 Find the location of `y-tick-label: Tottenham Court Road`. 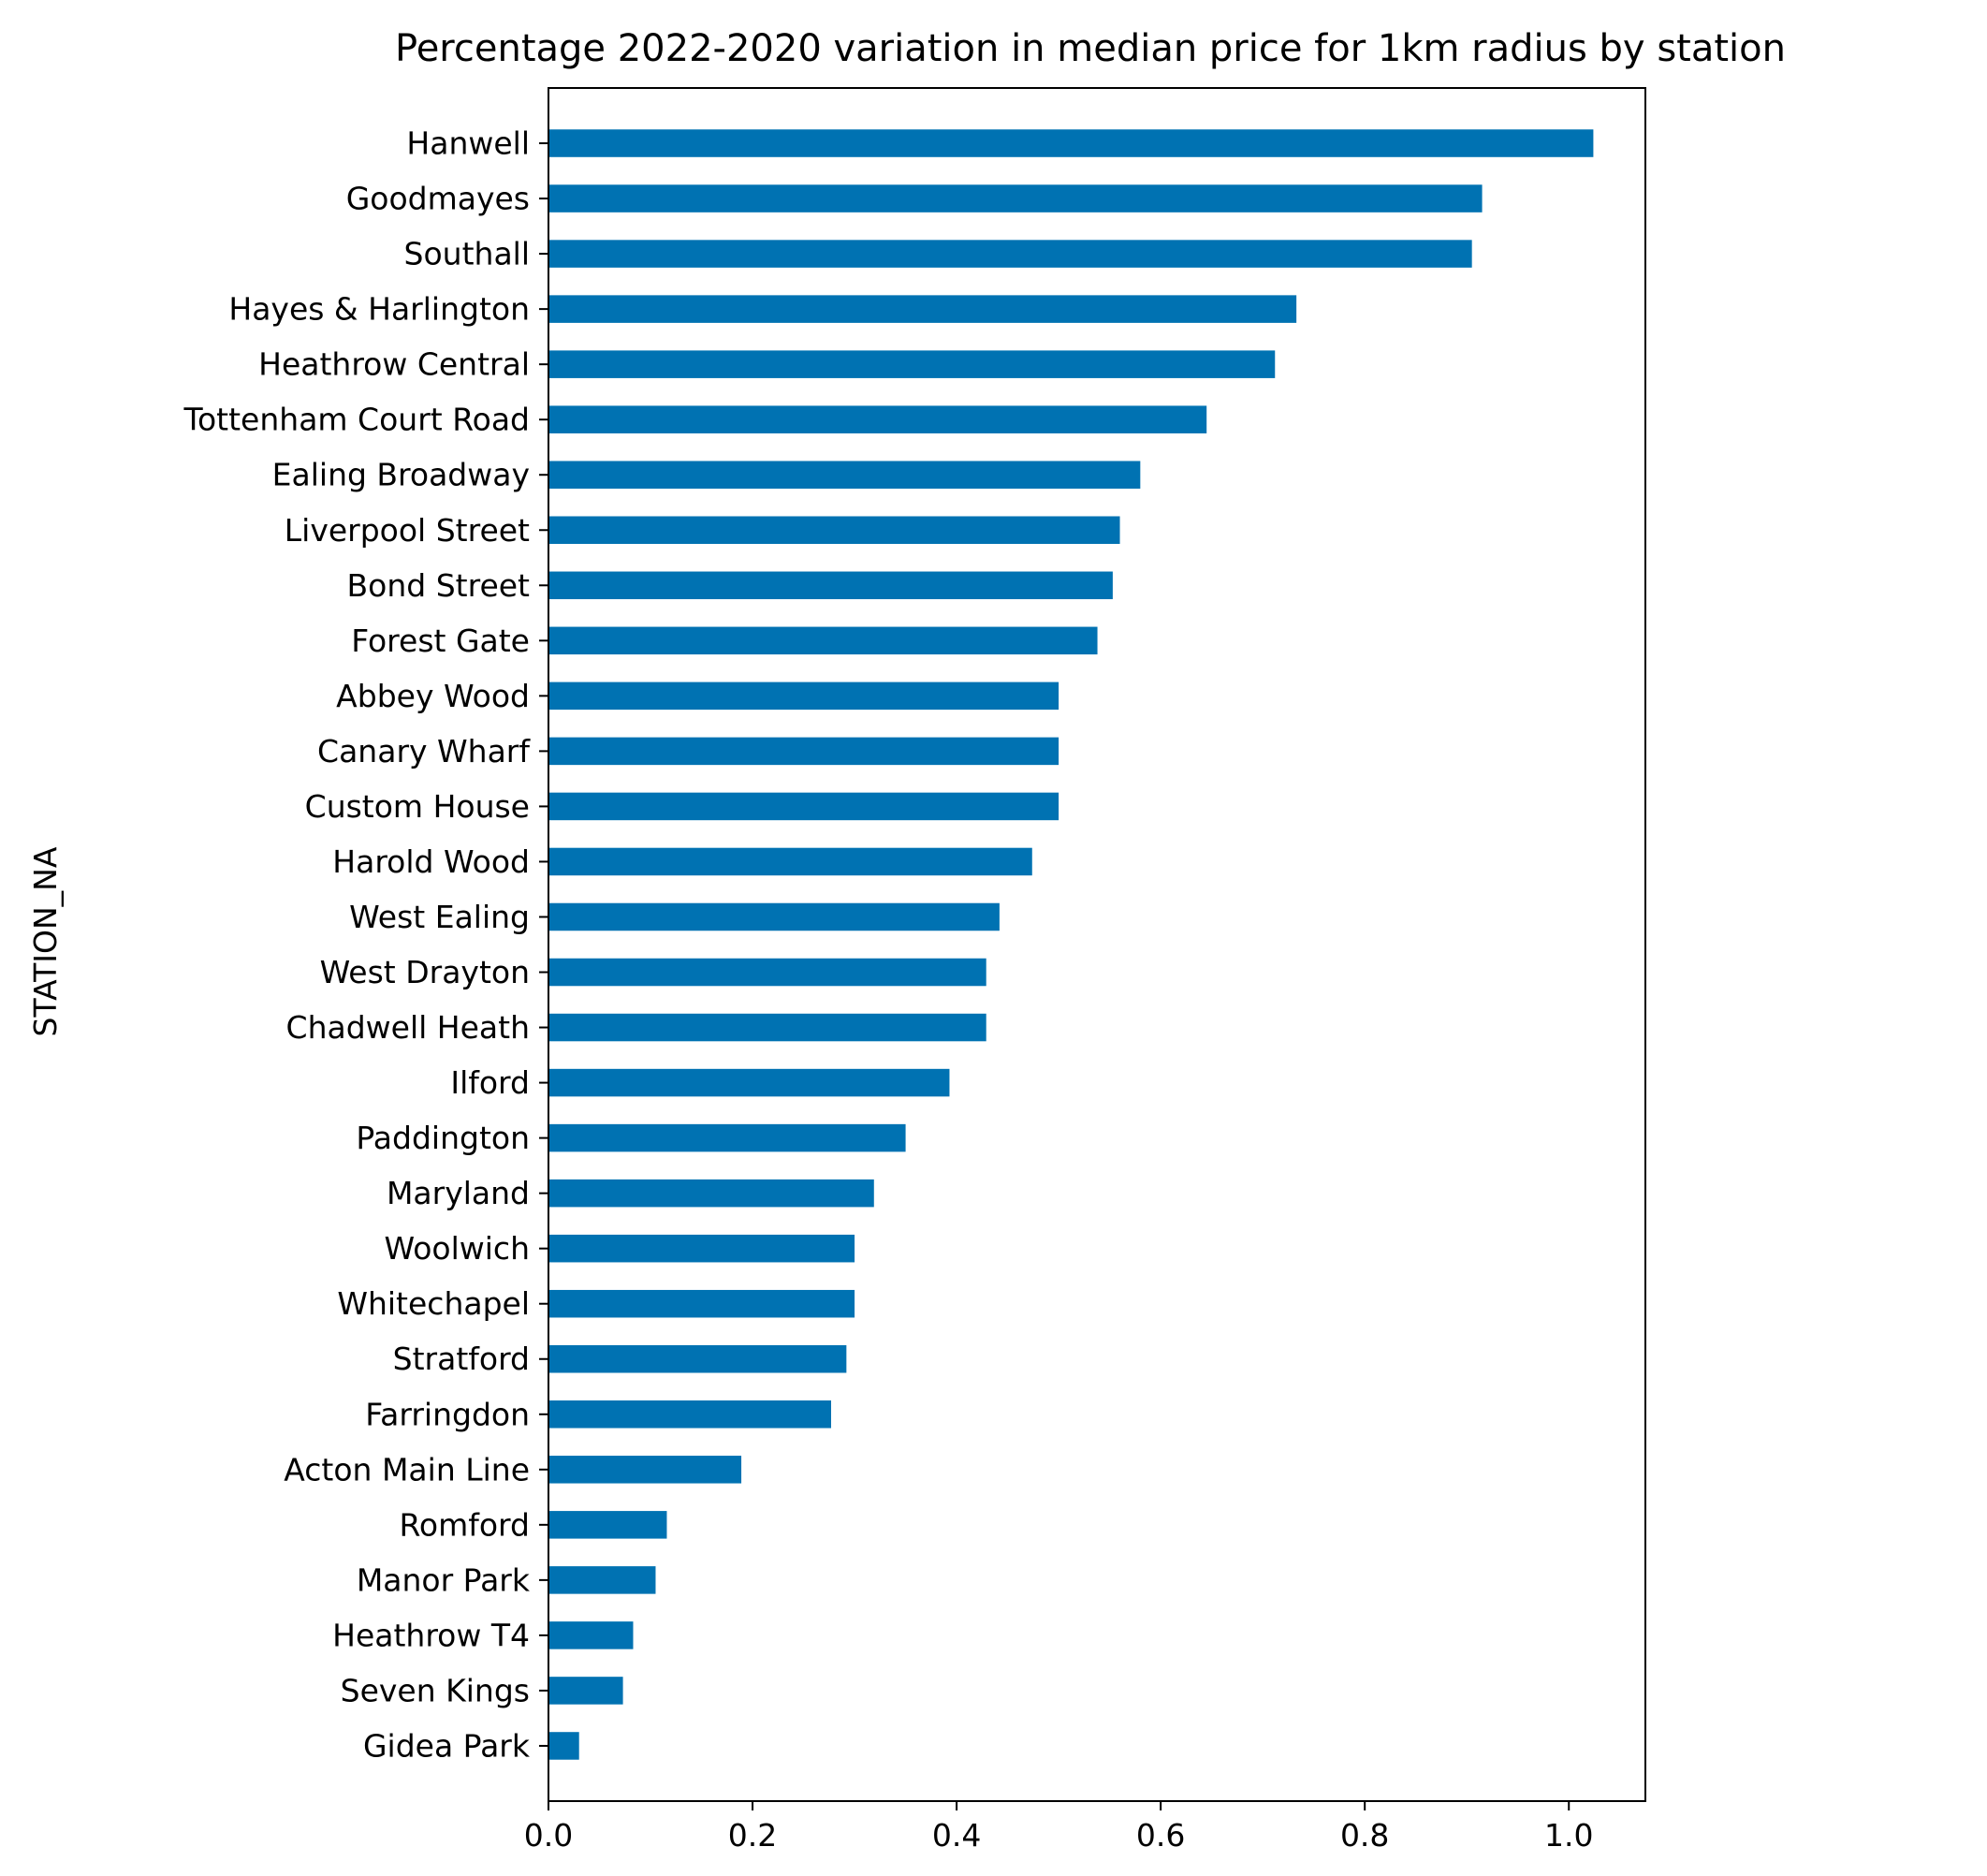

y-tick-label: Tottenham Court Road is located at coordinates (357, 420).